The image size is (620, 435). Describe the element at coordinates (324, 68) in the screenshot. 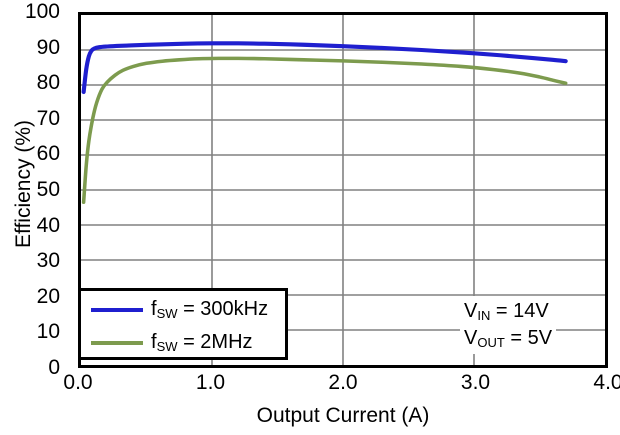

I see `series-line` at that location.